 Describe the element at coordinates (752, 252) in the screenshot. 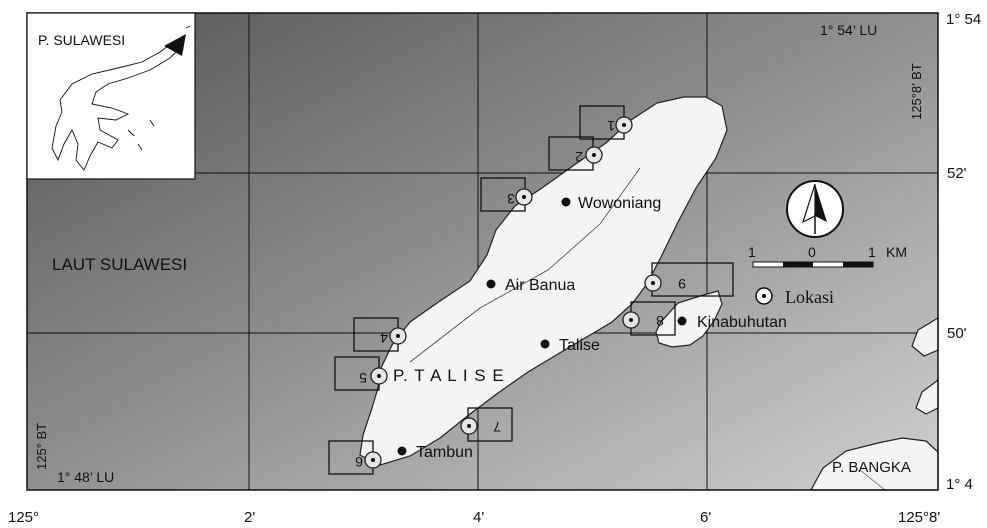

I see `scale-left-label: 1` at that location.